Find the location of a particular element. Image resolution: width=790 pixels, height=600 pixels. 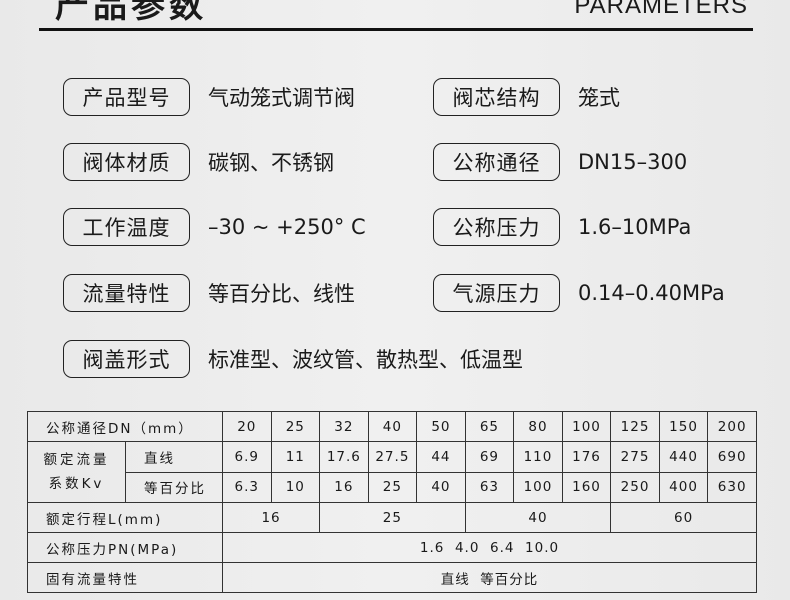

param-item: 公称压力 1.6–10MPa is located at coordinates (562, 227).